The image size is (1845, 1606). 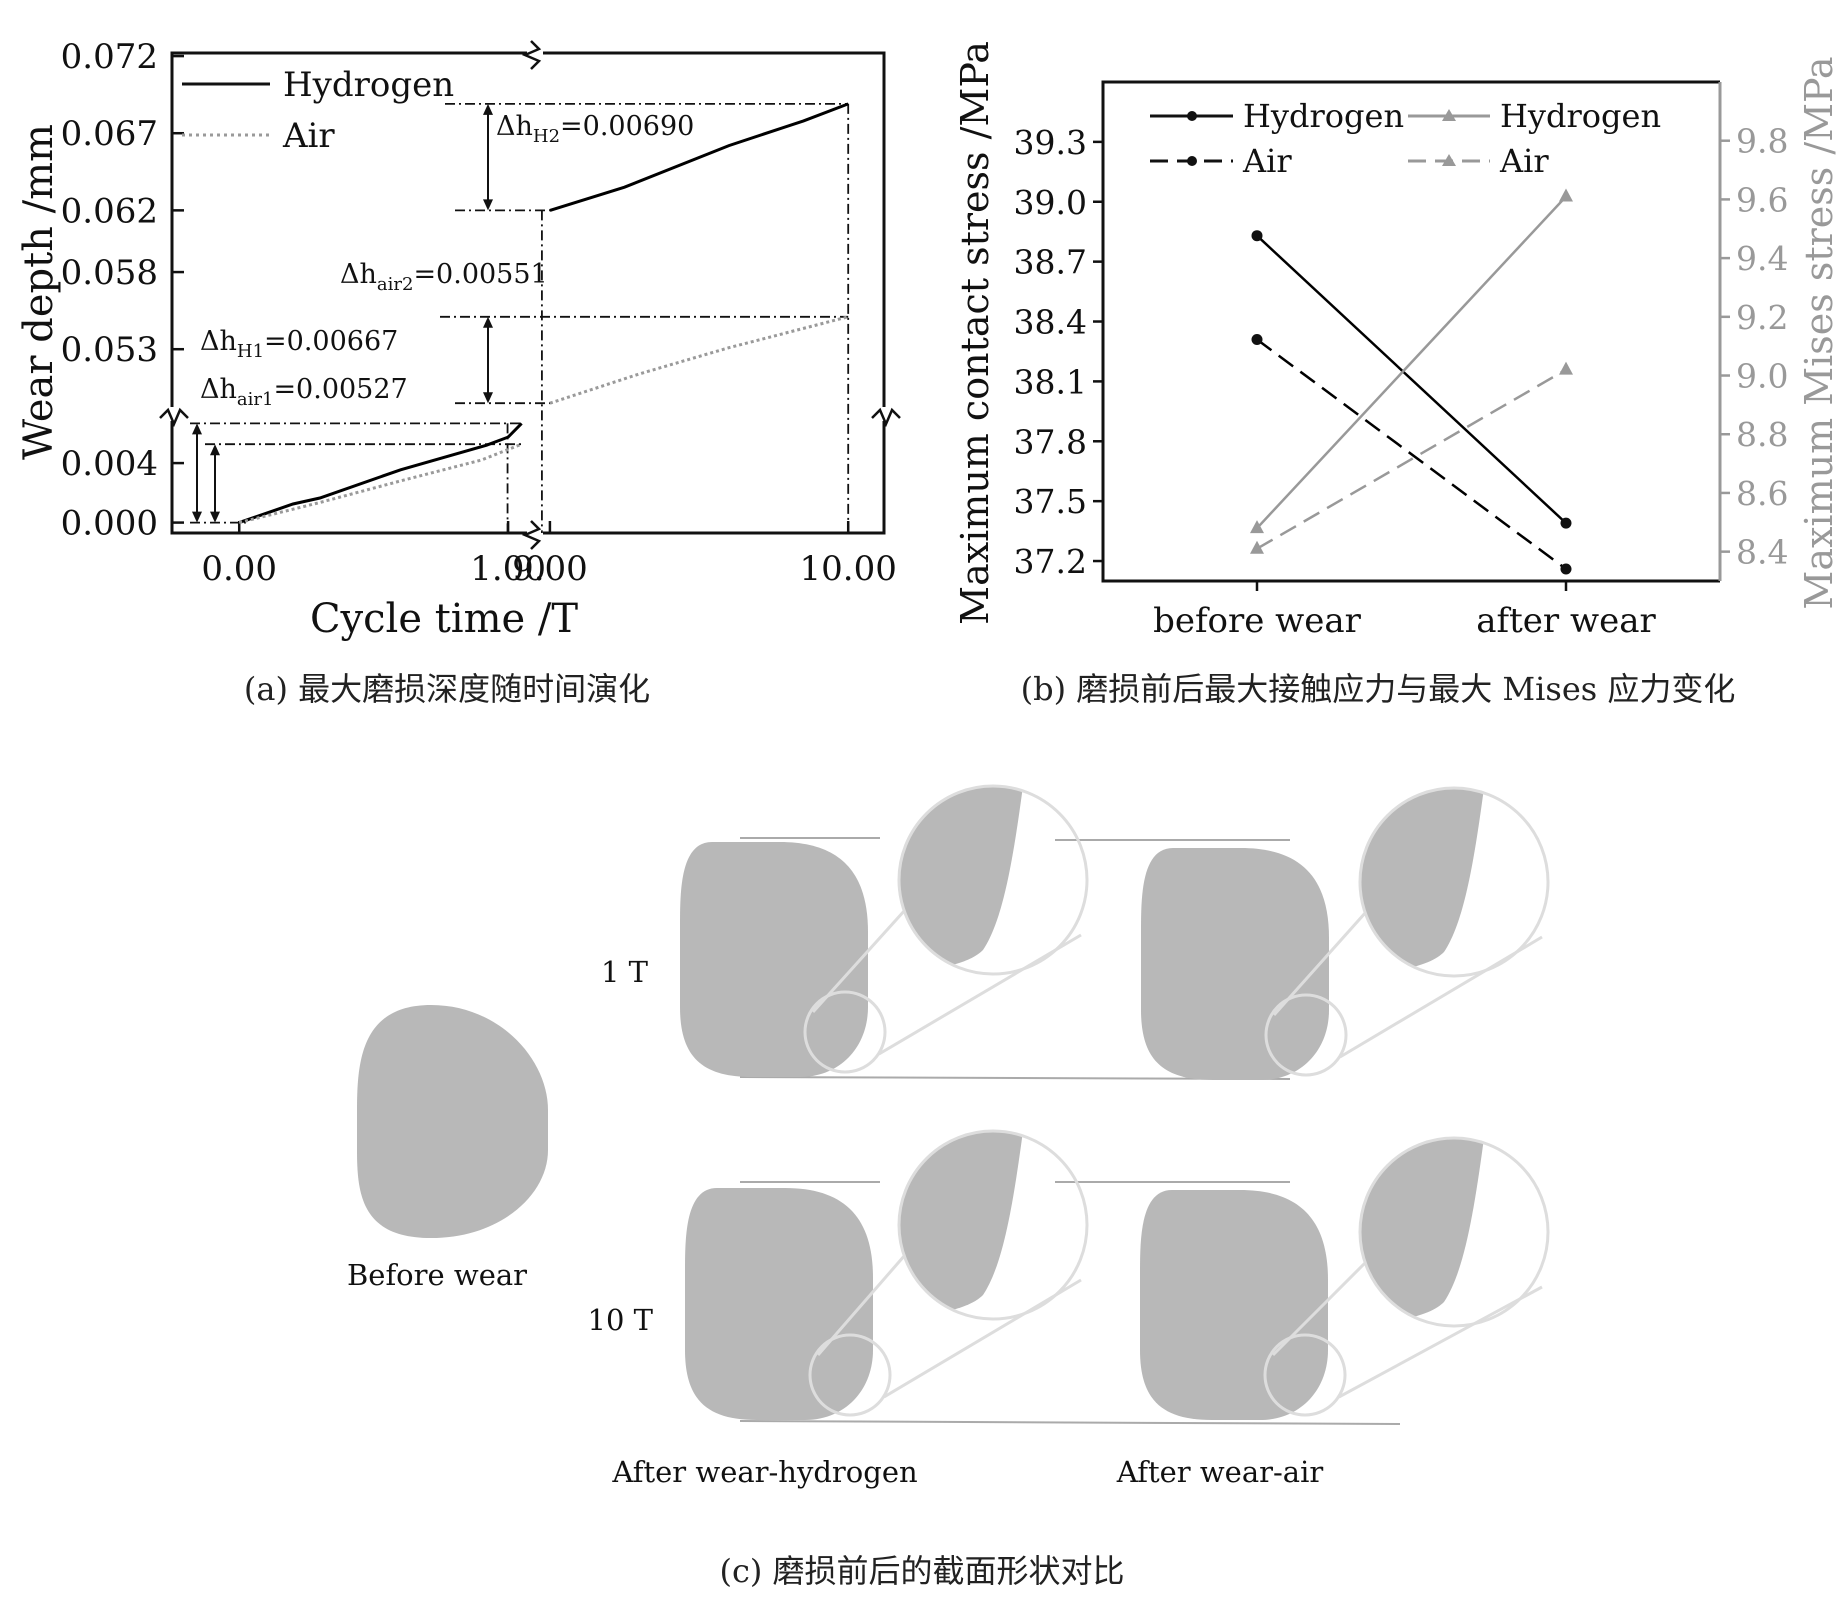 What do you see at coordinates (699, 360) in the screenshot?
I see `series-line-air-right` at bounding box center [699, 360].